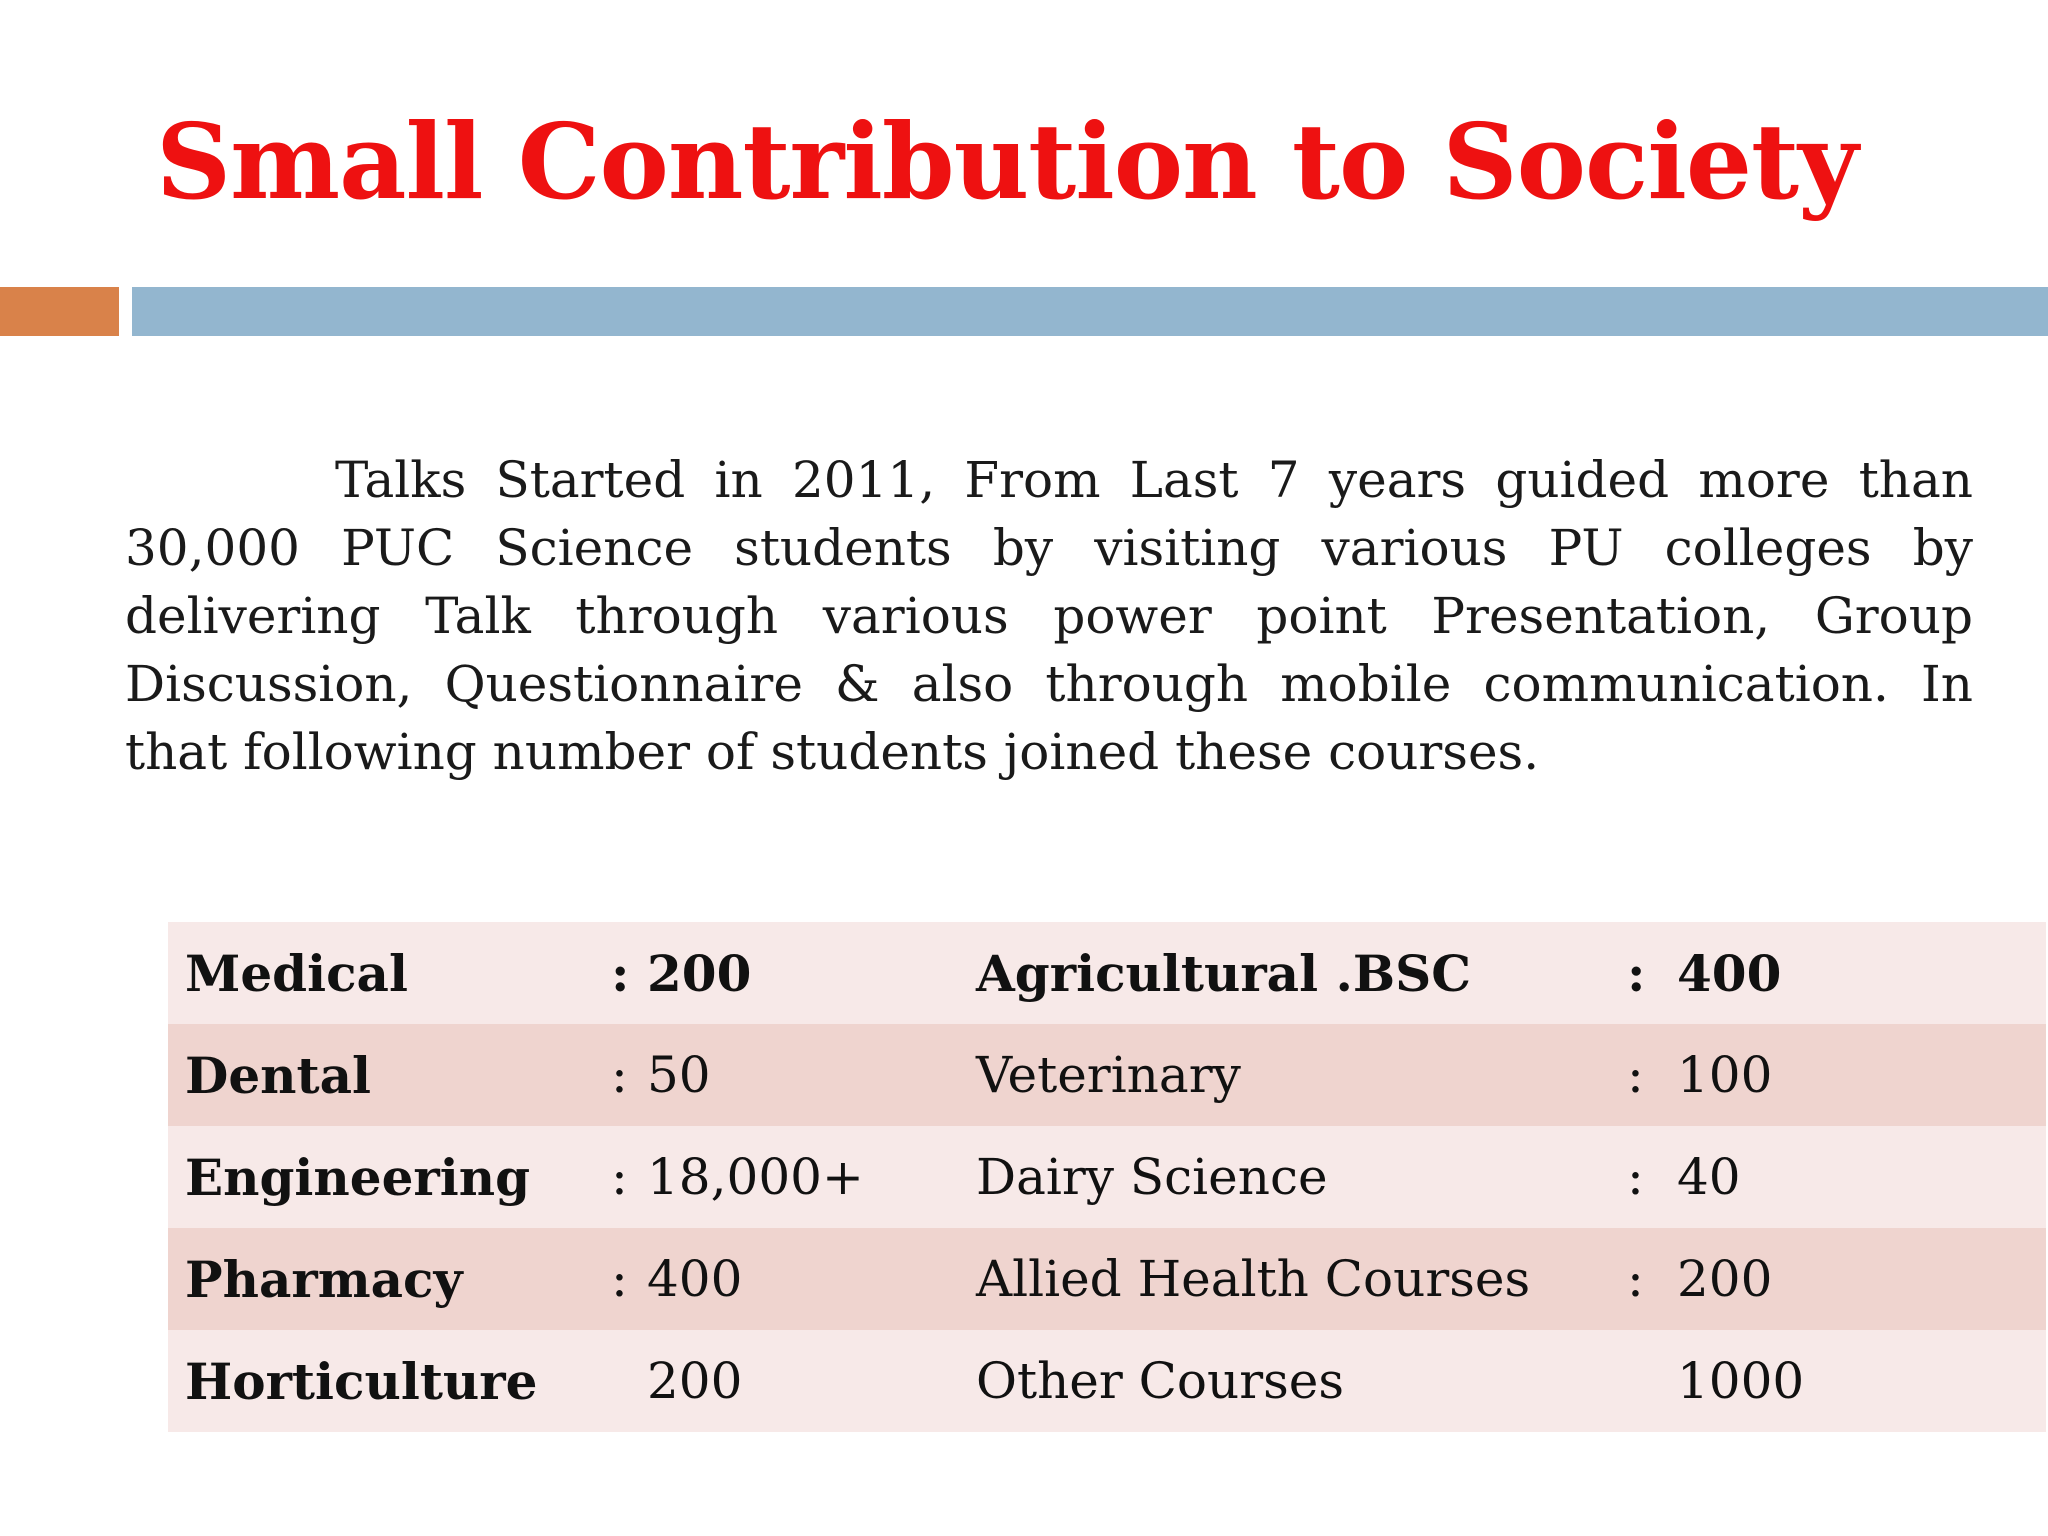 The image size is (2048, 1536). What do you see at coordinates (1160, 1381) in the screenshot?
I see `course-name: Other Courses` at bounding box center [1160, 1381].